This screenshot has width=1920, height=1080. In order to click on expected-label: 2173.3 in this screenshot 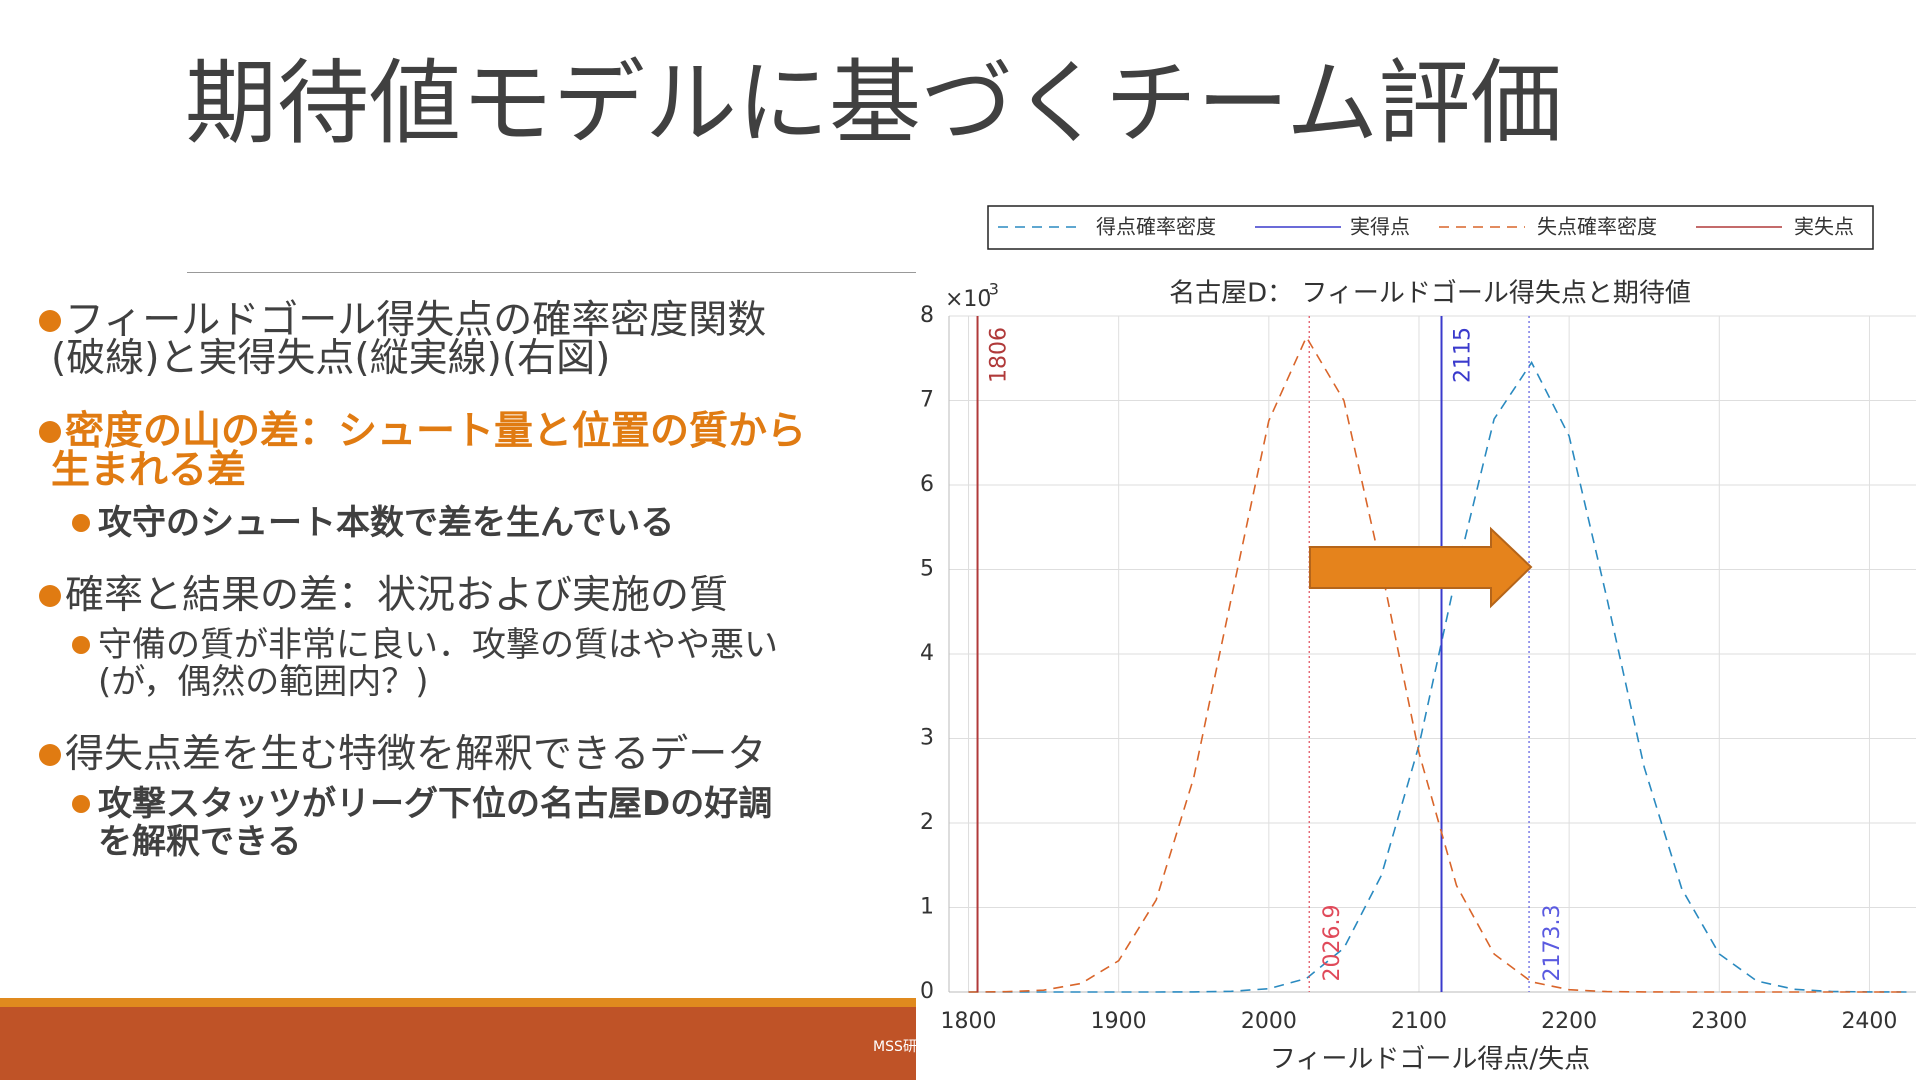, I will do `click(1552, 943)`.